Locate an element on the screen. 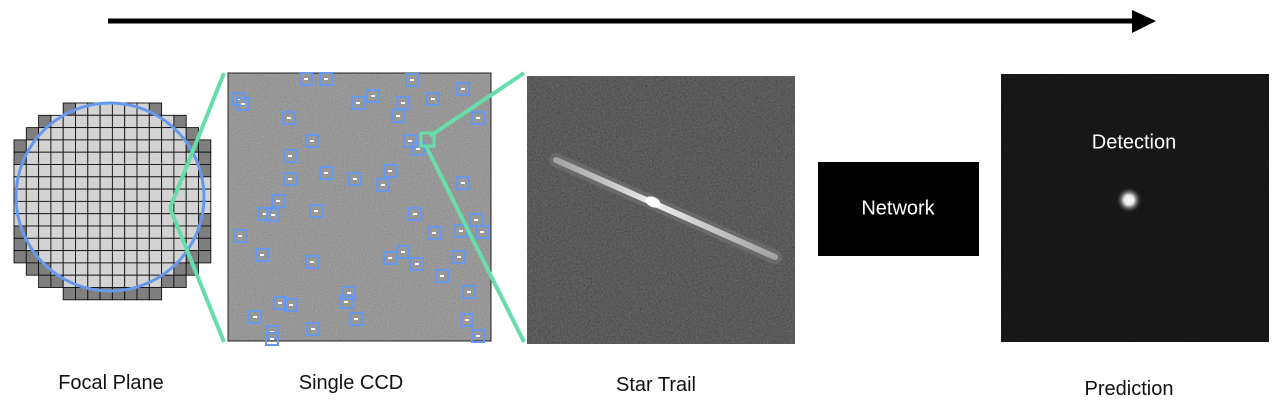 The image size is (1282, 414). prediction-image is located at coordinates (1135, 208).